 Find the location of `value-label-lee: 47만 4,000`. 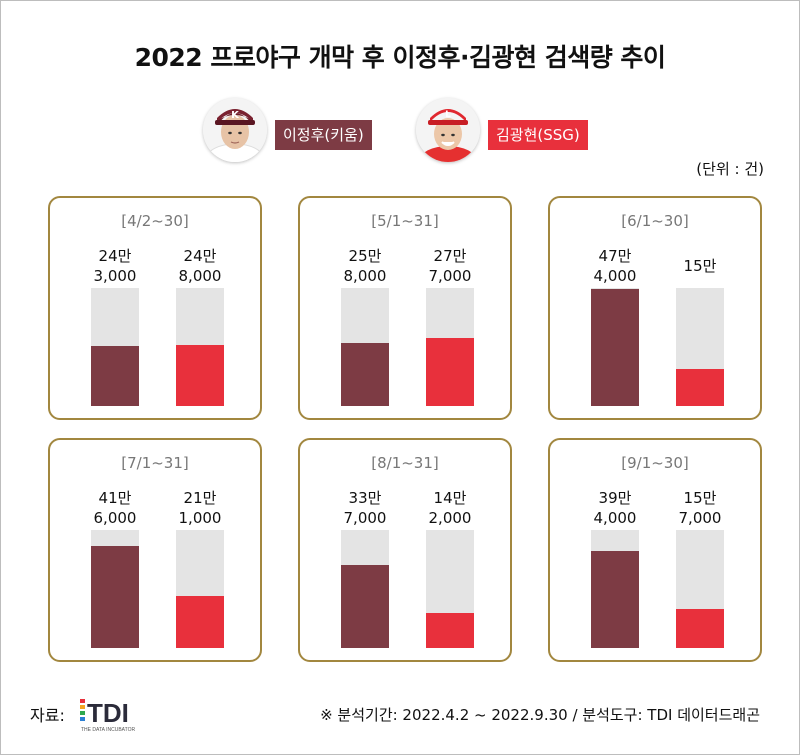

value-label-lee: 47만 4,000 is located at coordinates (615, 266).